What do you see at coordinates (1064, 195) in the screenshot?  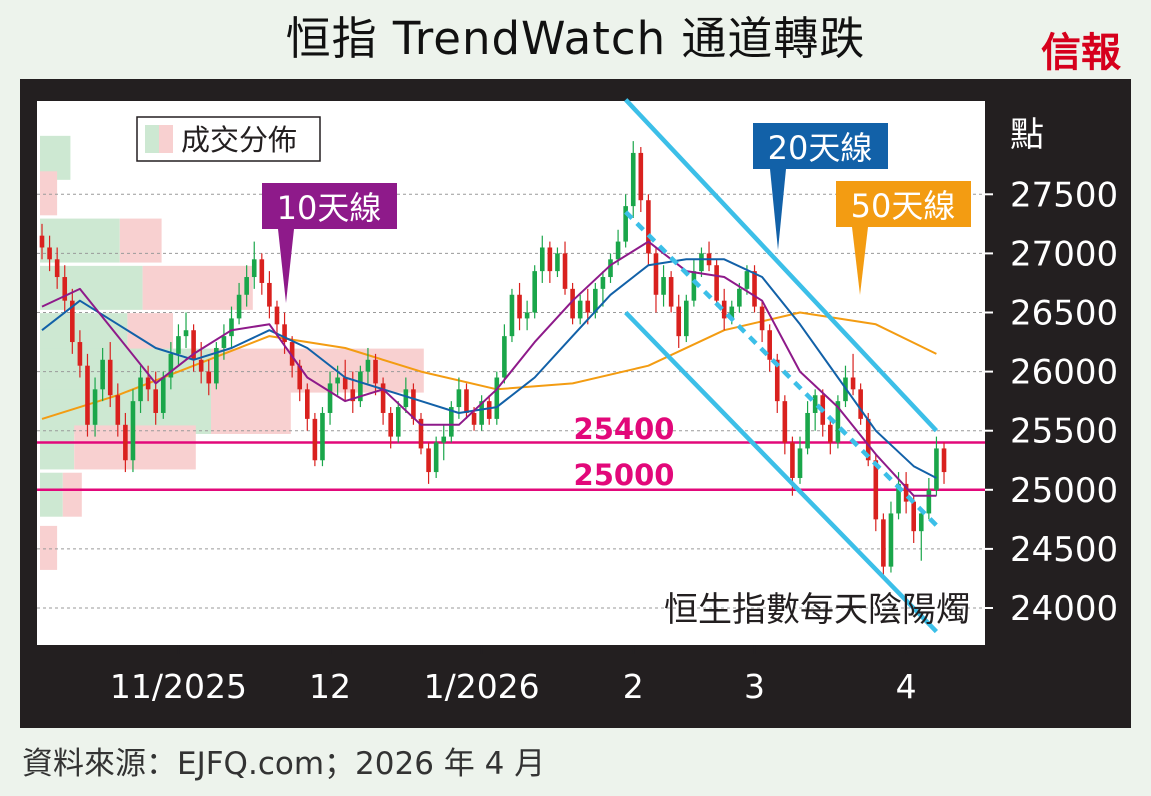 I see `ytick-label-27500: 27500` at bounding box center [1064, 195].